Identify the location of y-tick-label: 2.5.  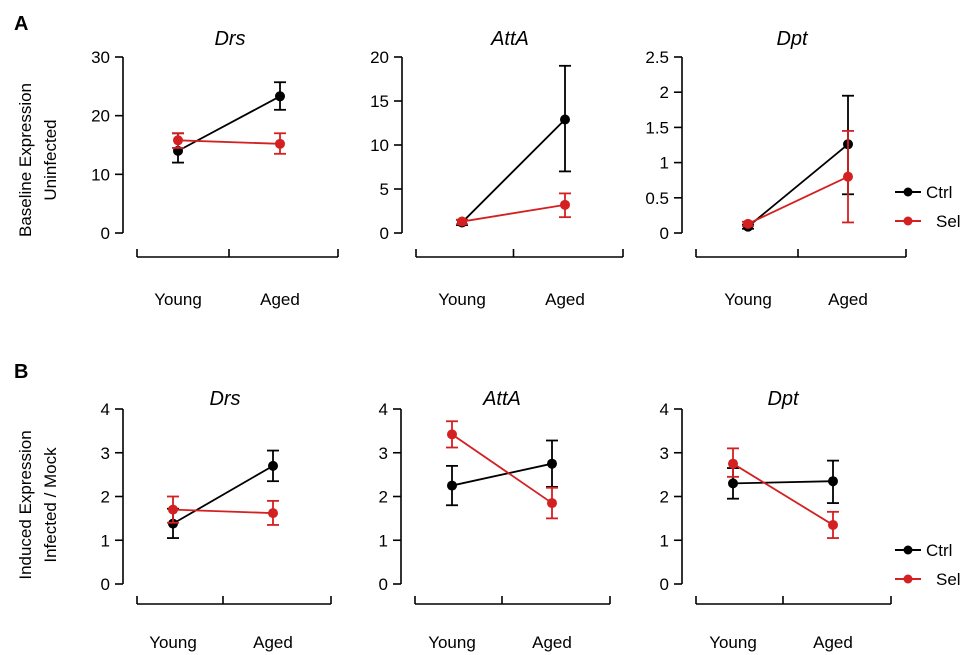
(657, 57).